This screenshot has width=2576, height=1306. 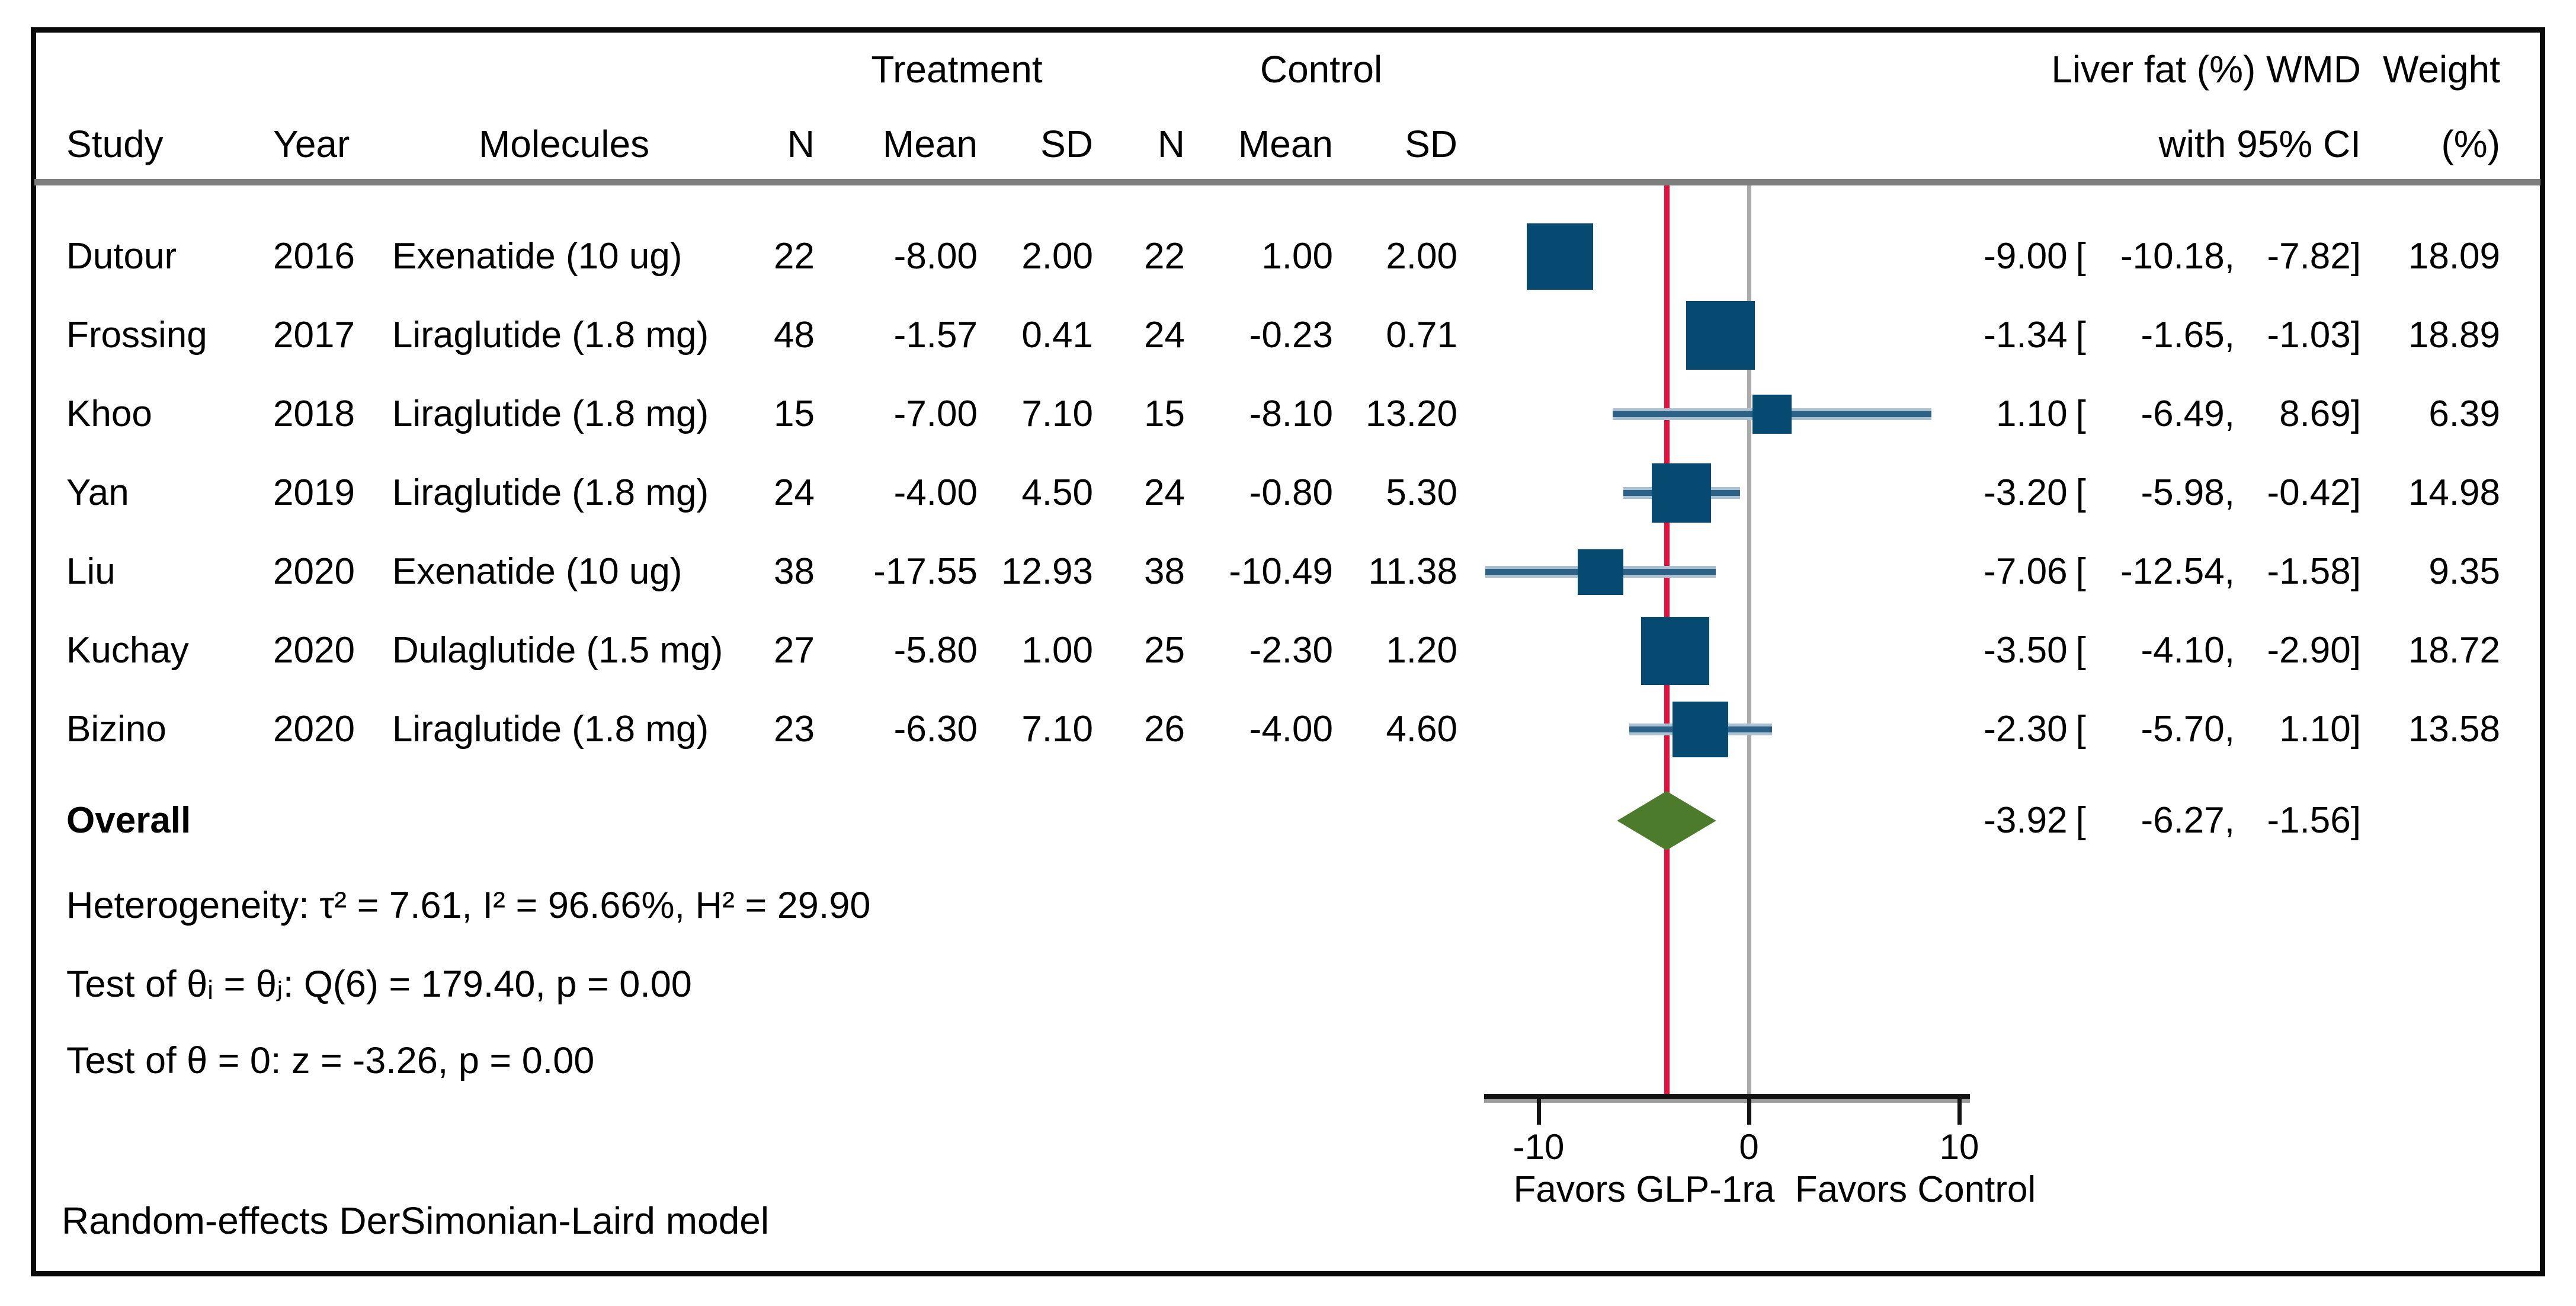 What do you see at coordinates (1422, 493) in the screenshot?
I see `control-sd: 5.30` at bounding box center [1422, 493].